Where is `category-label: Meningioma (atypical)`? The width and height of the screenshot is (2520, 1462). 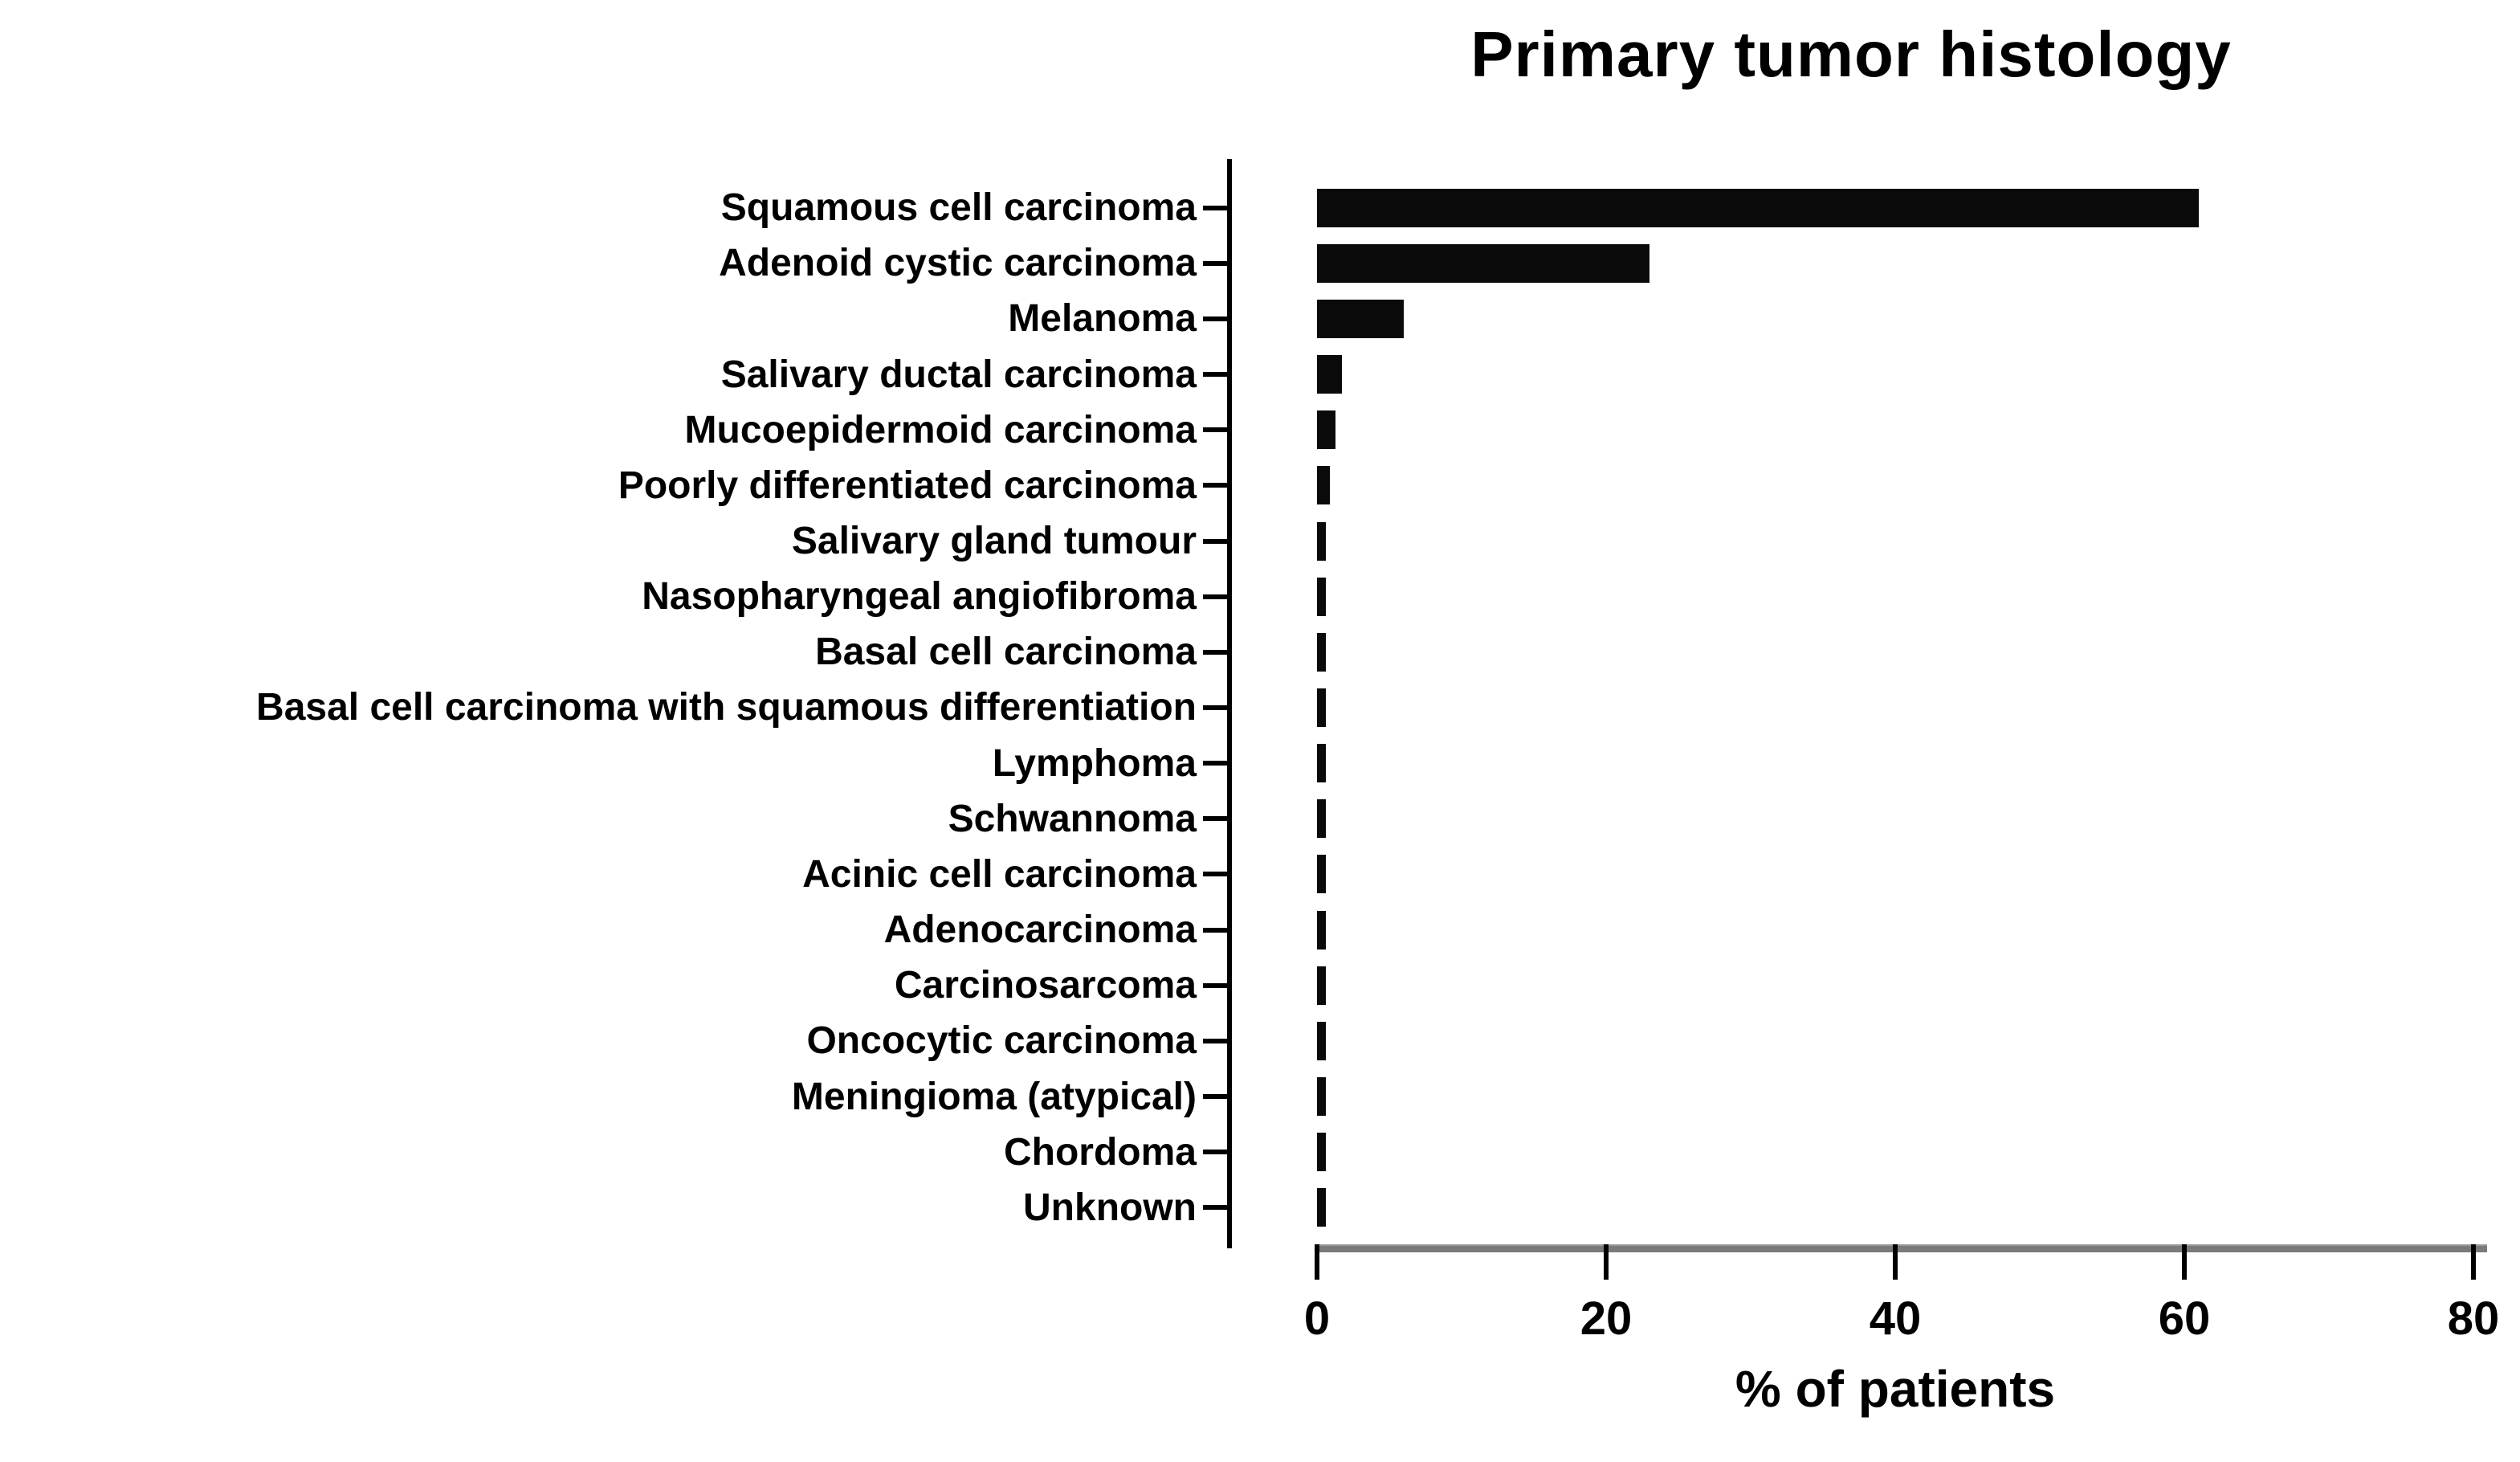
category-label: Meningioma (atypical) is located at coordinates (994, 1096).